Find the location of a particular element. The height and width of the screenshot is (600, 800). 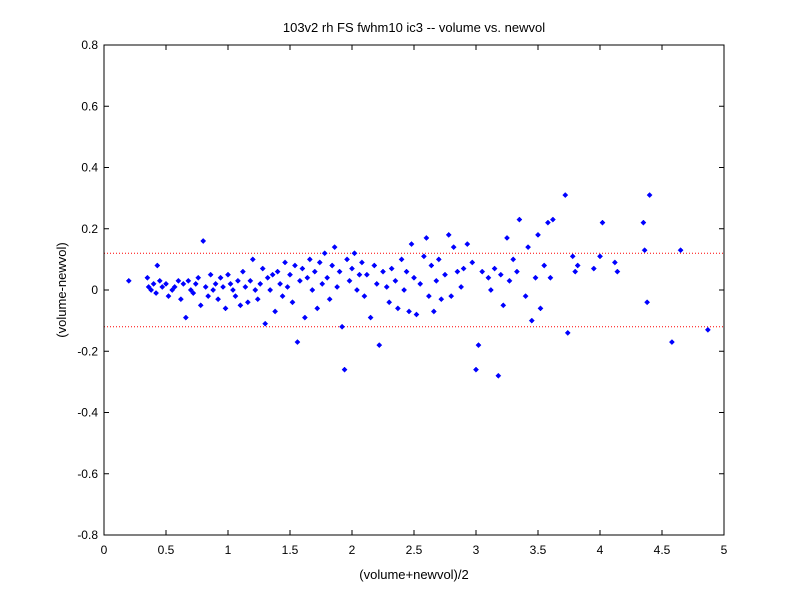

x-tick-label: 3 is located at coordinates (476, 550).